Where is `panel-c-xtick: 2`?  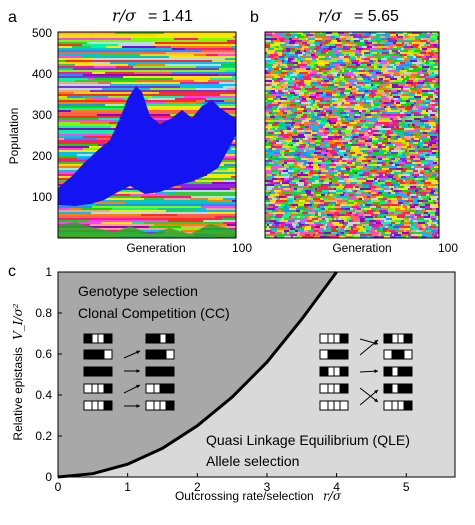
panel-c-xtick: 2 is located at coordinates (197, 487).